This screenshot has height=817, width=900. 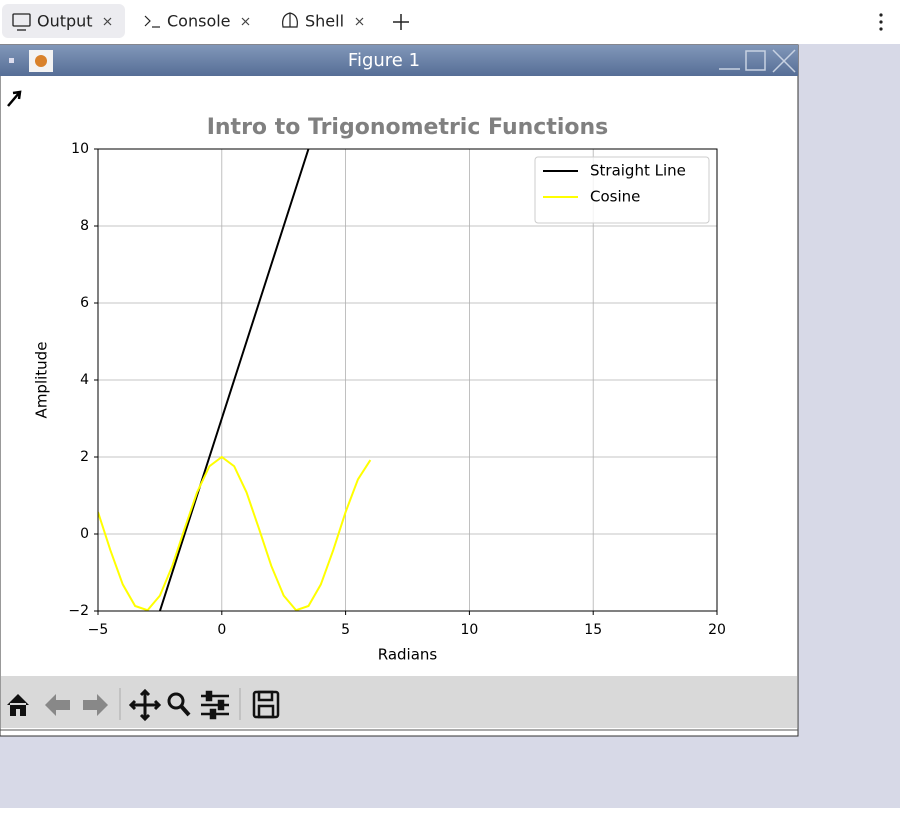 What do you see at coordinates (57, 705) in the screenshot?
I see `back-button` at bounding box center [57, 705].